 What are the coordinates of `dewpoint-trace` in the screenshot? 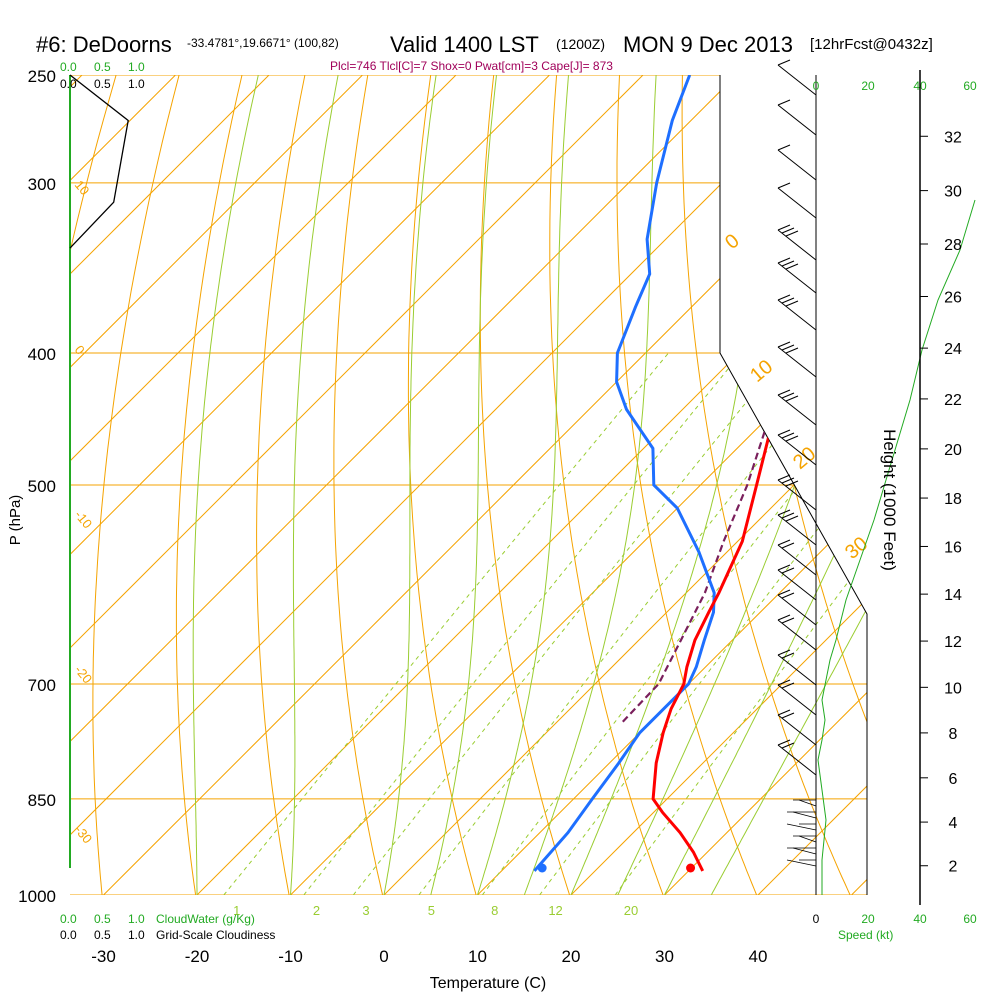 It's located at (624, 473).